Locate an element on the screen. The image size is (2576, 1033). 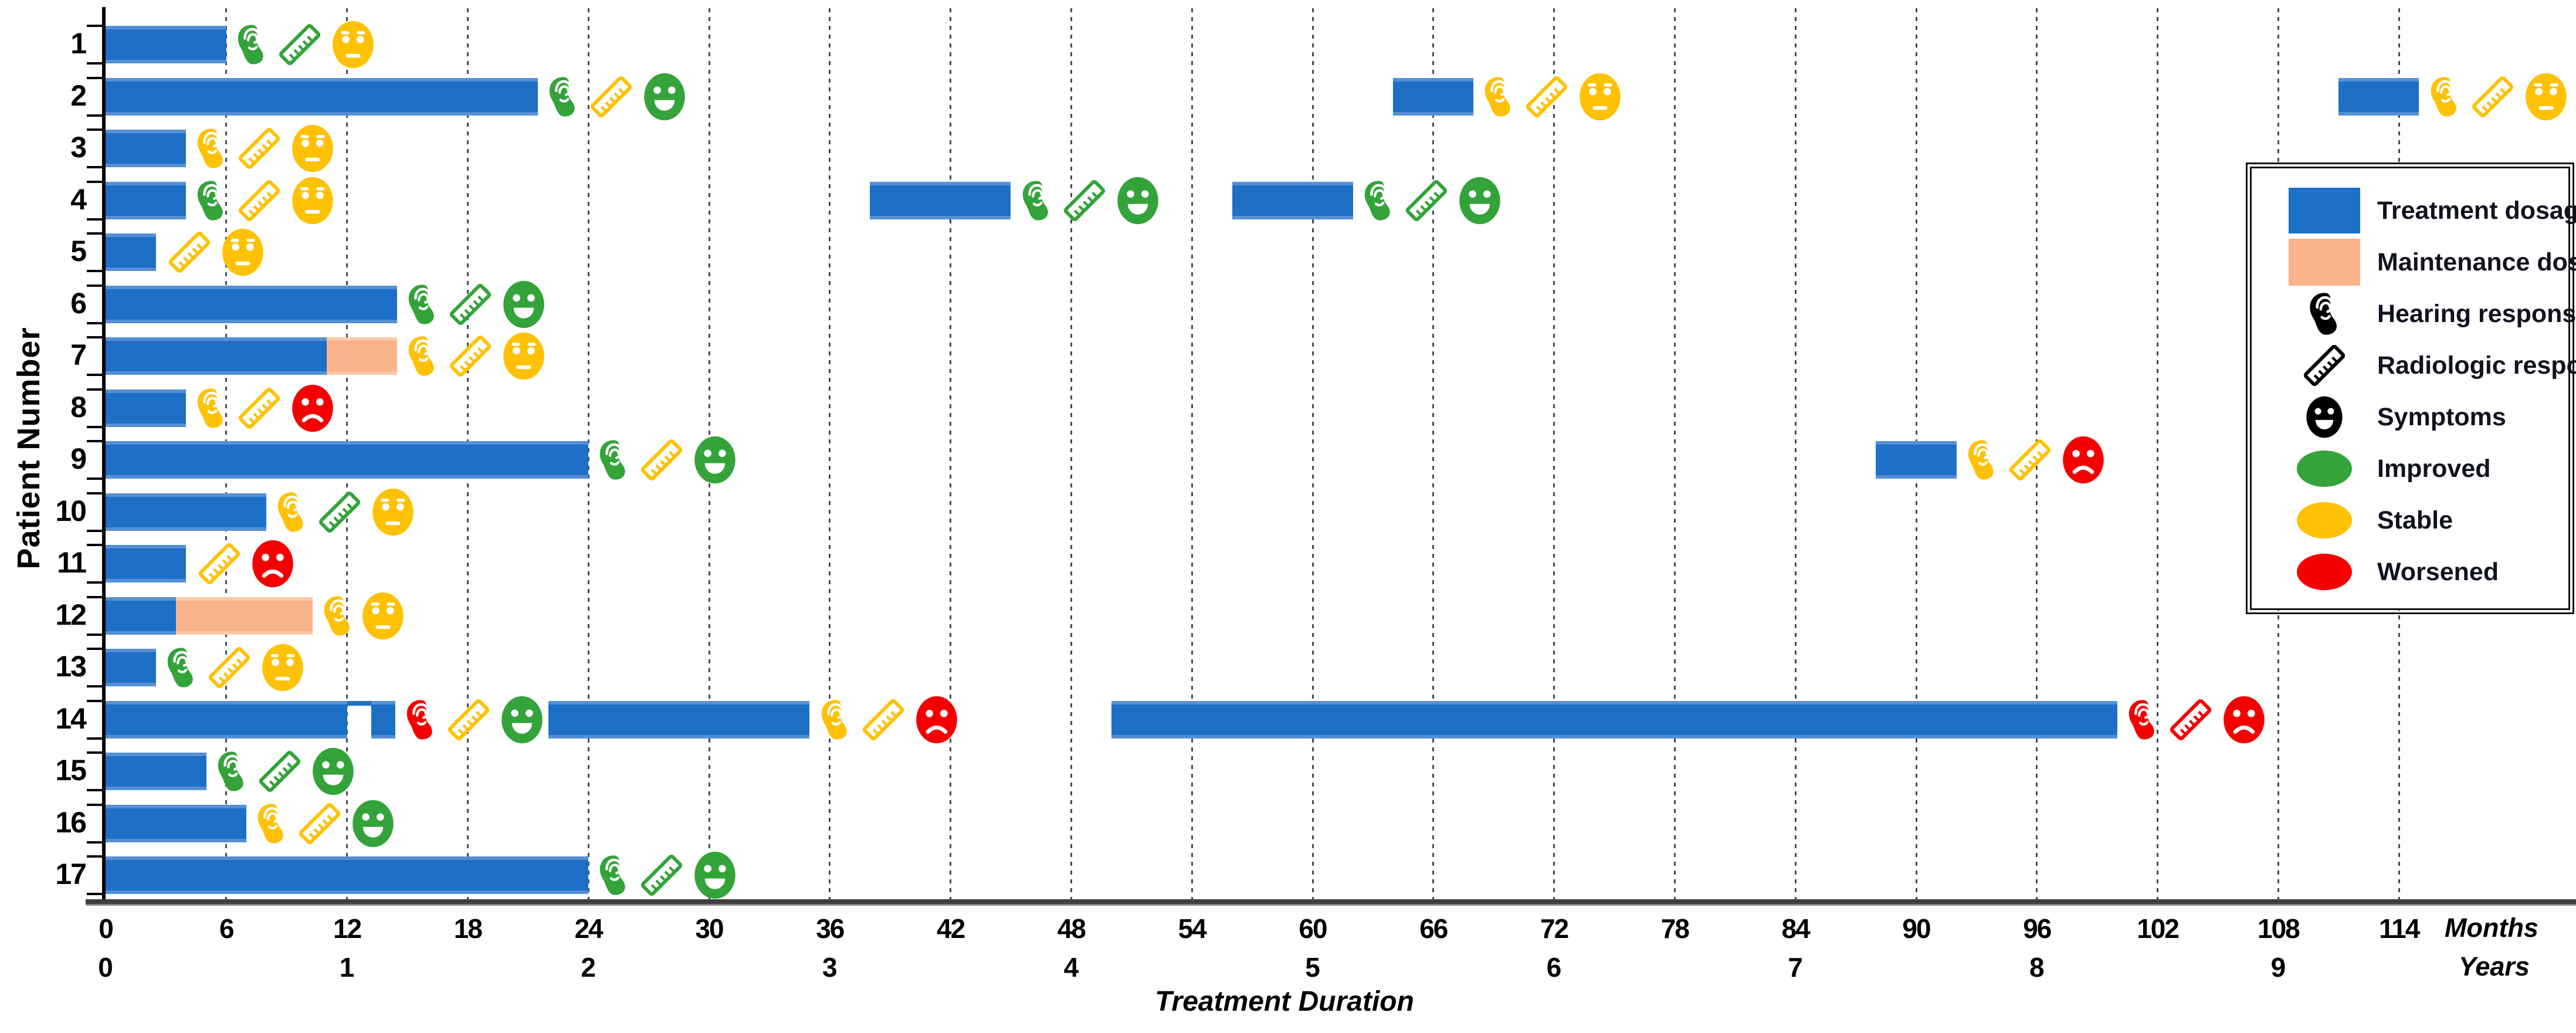
patient-13-icon-wrap is located at coordinates (181, 669).